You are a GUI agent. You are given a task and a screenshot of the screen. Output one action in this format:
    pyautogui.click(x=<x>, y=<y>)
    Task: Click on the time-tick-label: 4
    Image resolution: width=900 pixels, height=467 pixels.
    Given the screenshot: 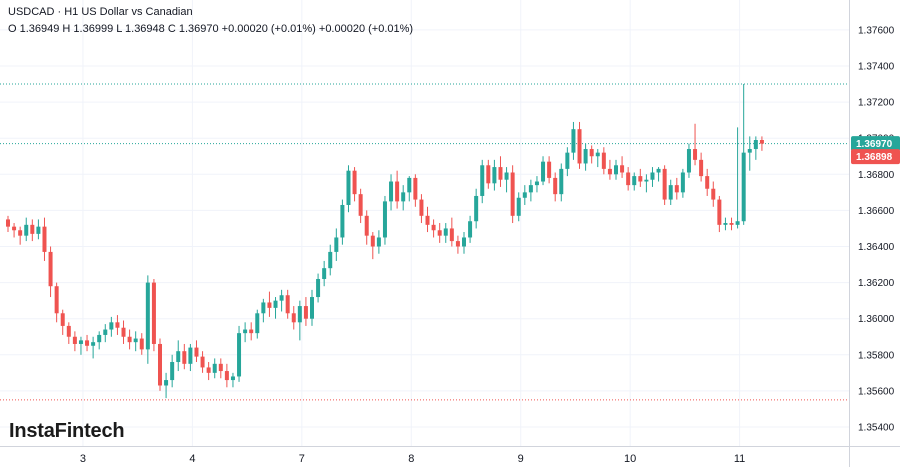 What is the action you would take?
    pyautogui.click(x=192, y=459)
    